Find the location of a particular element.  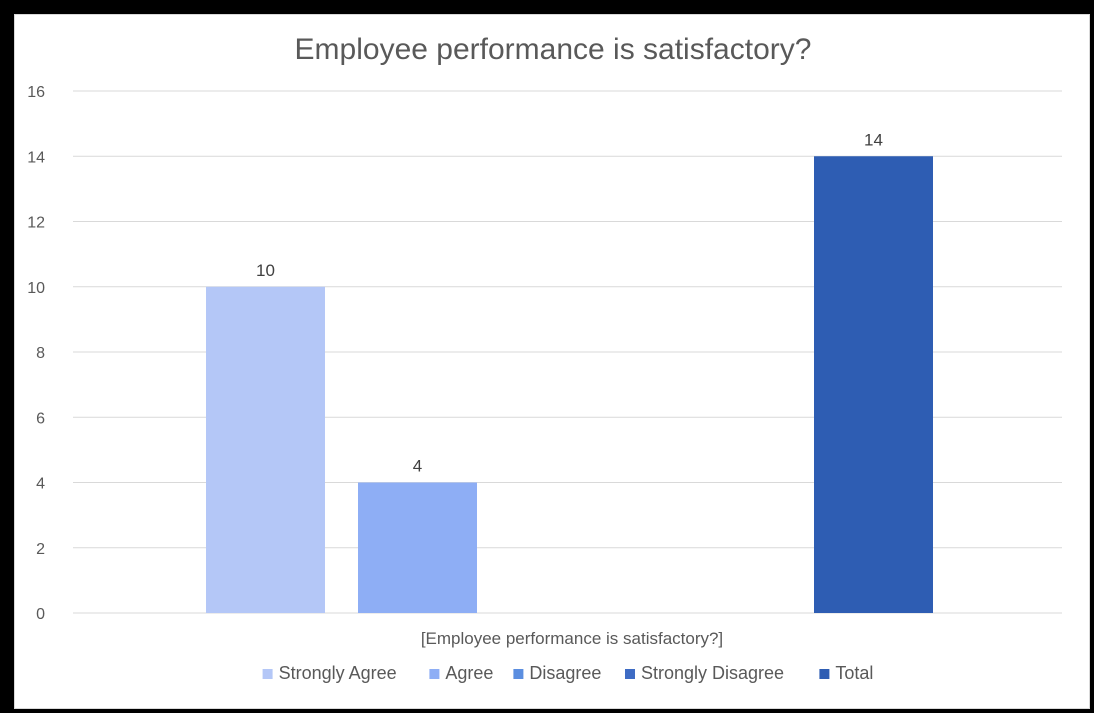

legend-label: Agree is located at coordinates (469, 673).